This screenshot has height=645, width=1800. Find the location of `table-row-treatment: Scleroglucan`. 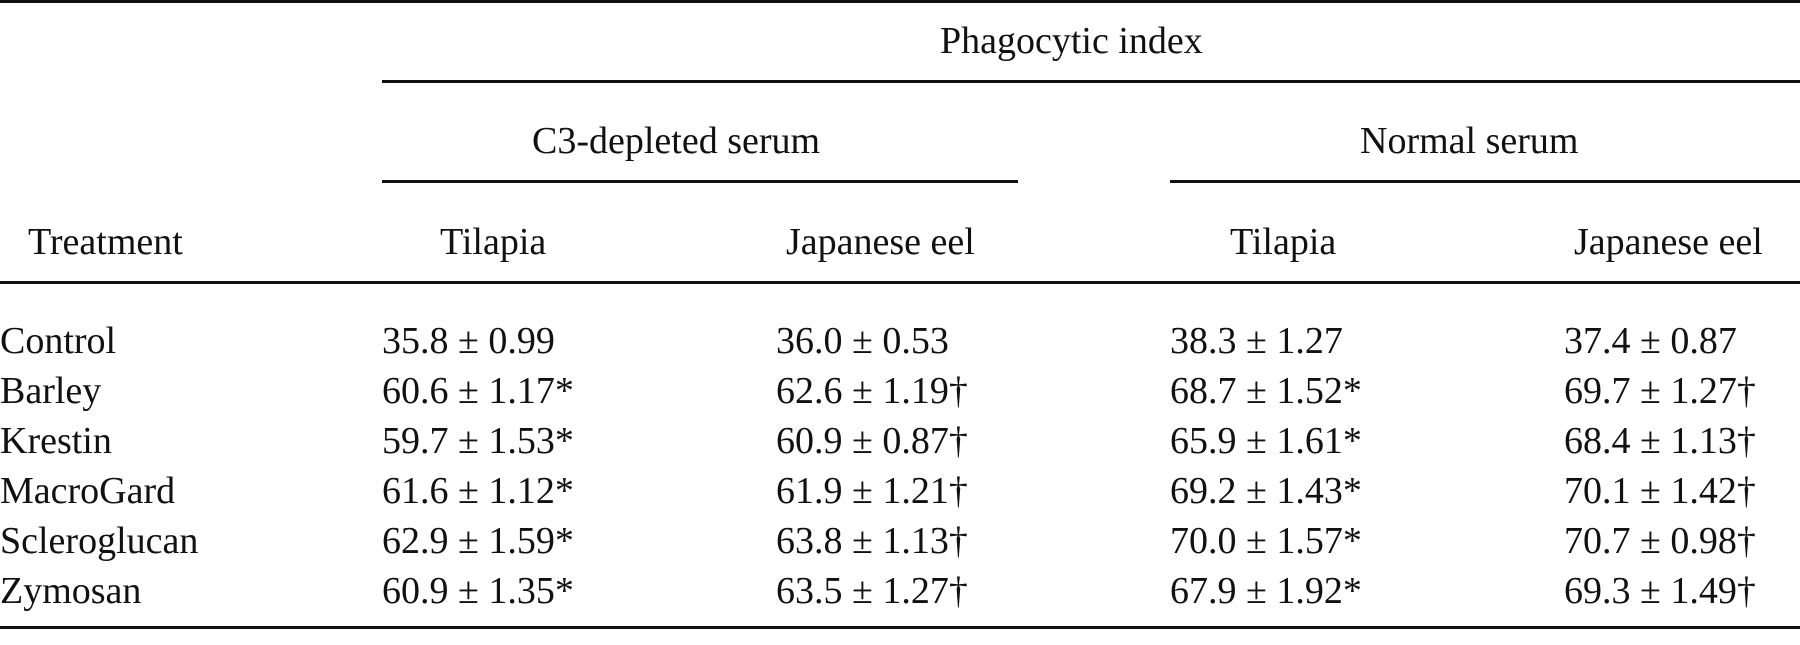

table-row-treatment: Scleroglucan is located at coordinates (99, 541).